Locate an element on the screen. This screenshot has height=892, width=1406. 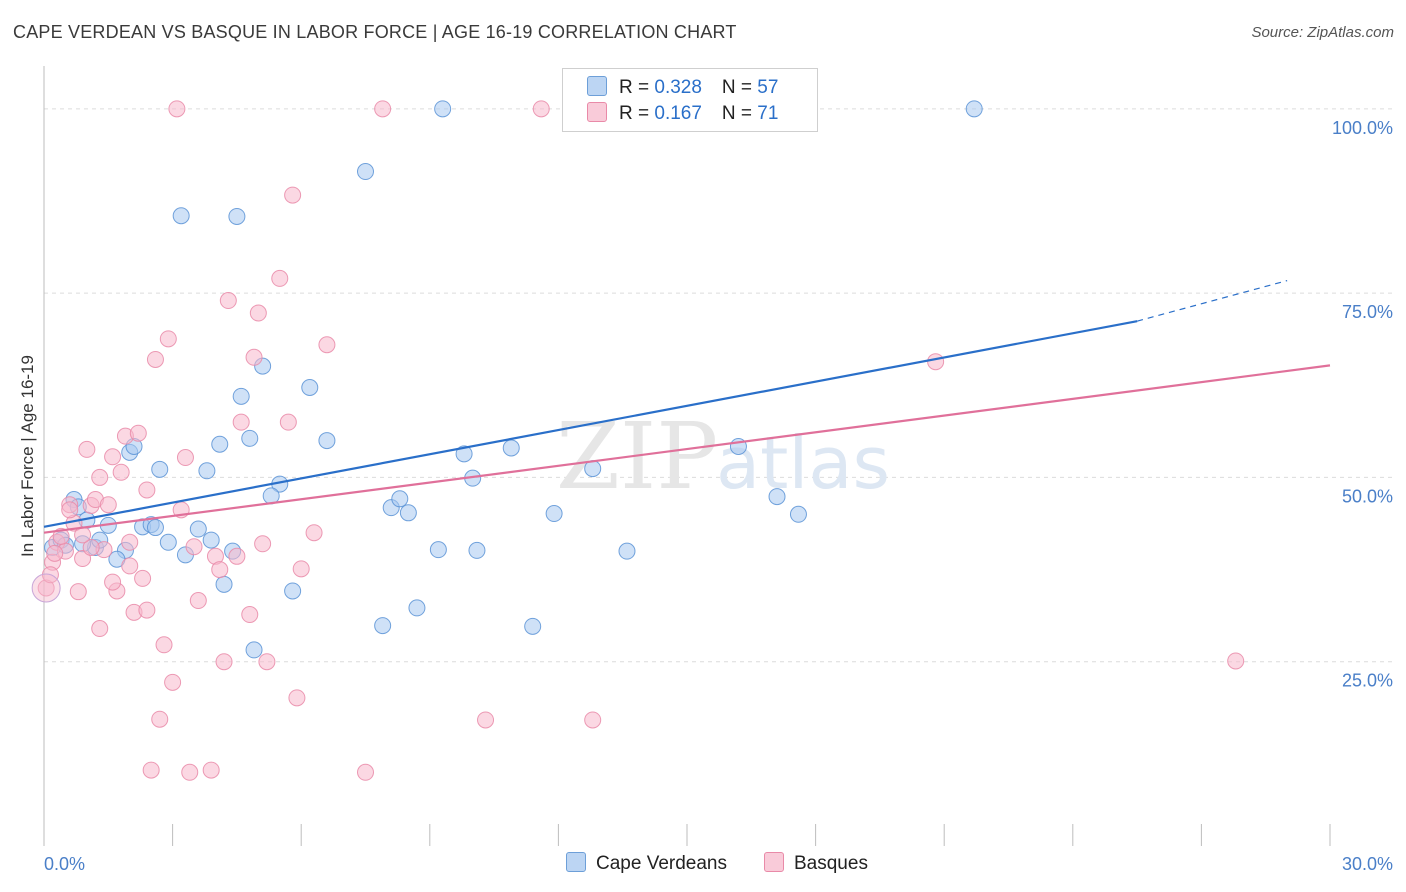
legend-item-basques: Basques is located at coordinates (816, 863).